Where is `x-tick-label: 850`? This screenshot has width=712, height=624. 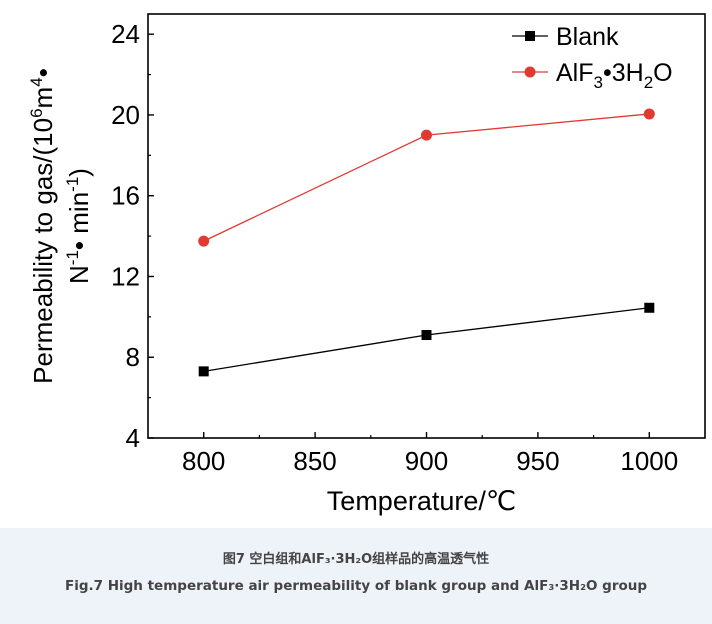
x-tick-label: 850 is located at coordinates (314, 461).